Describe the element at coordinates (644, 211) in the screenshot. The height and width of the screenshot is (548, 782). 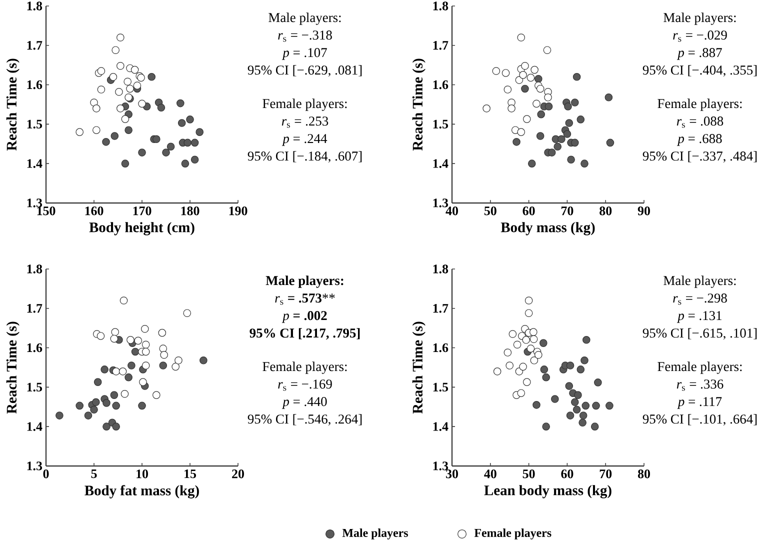
I see `x-tick-label: 90` at that location.